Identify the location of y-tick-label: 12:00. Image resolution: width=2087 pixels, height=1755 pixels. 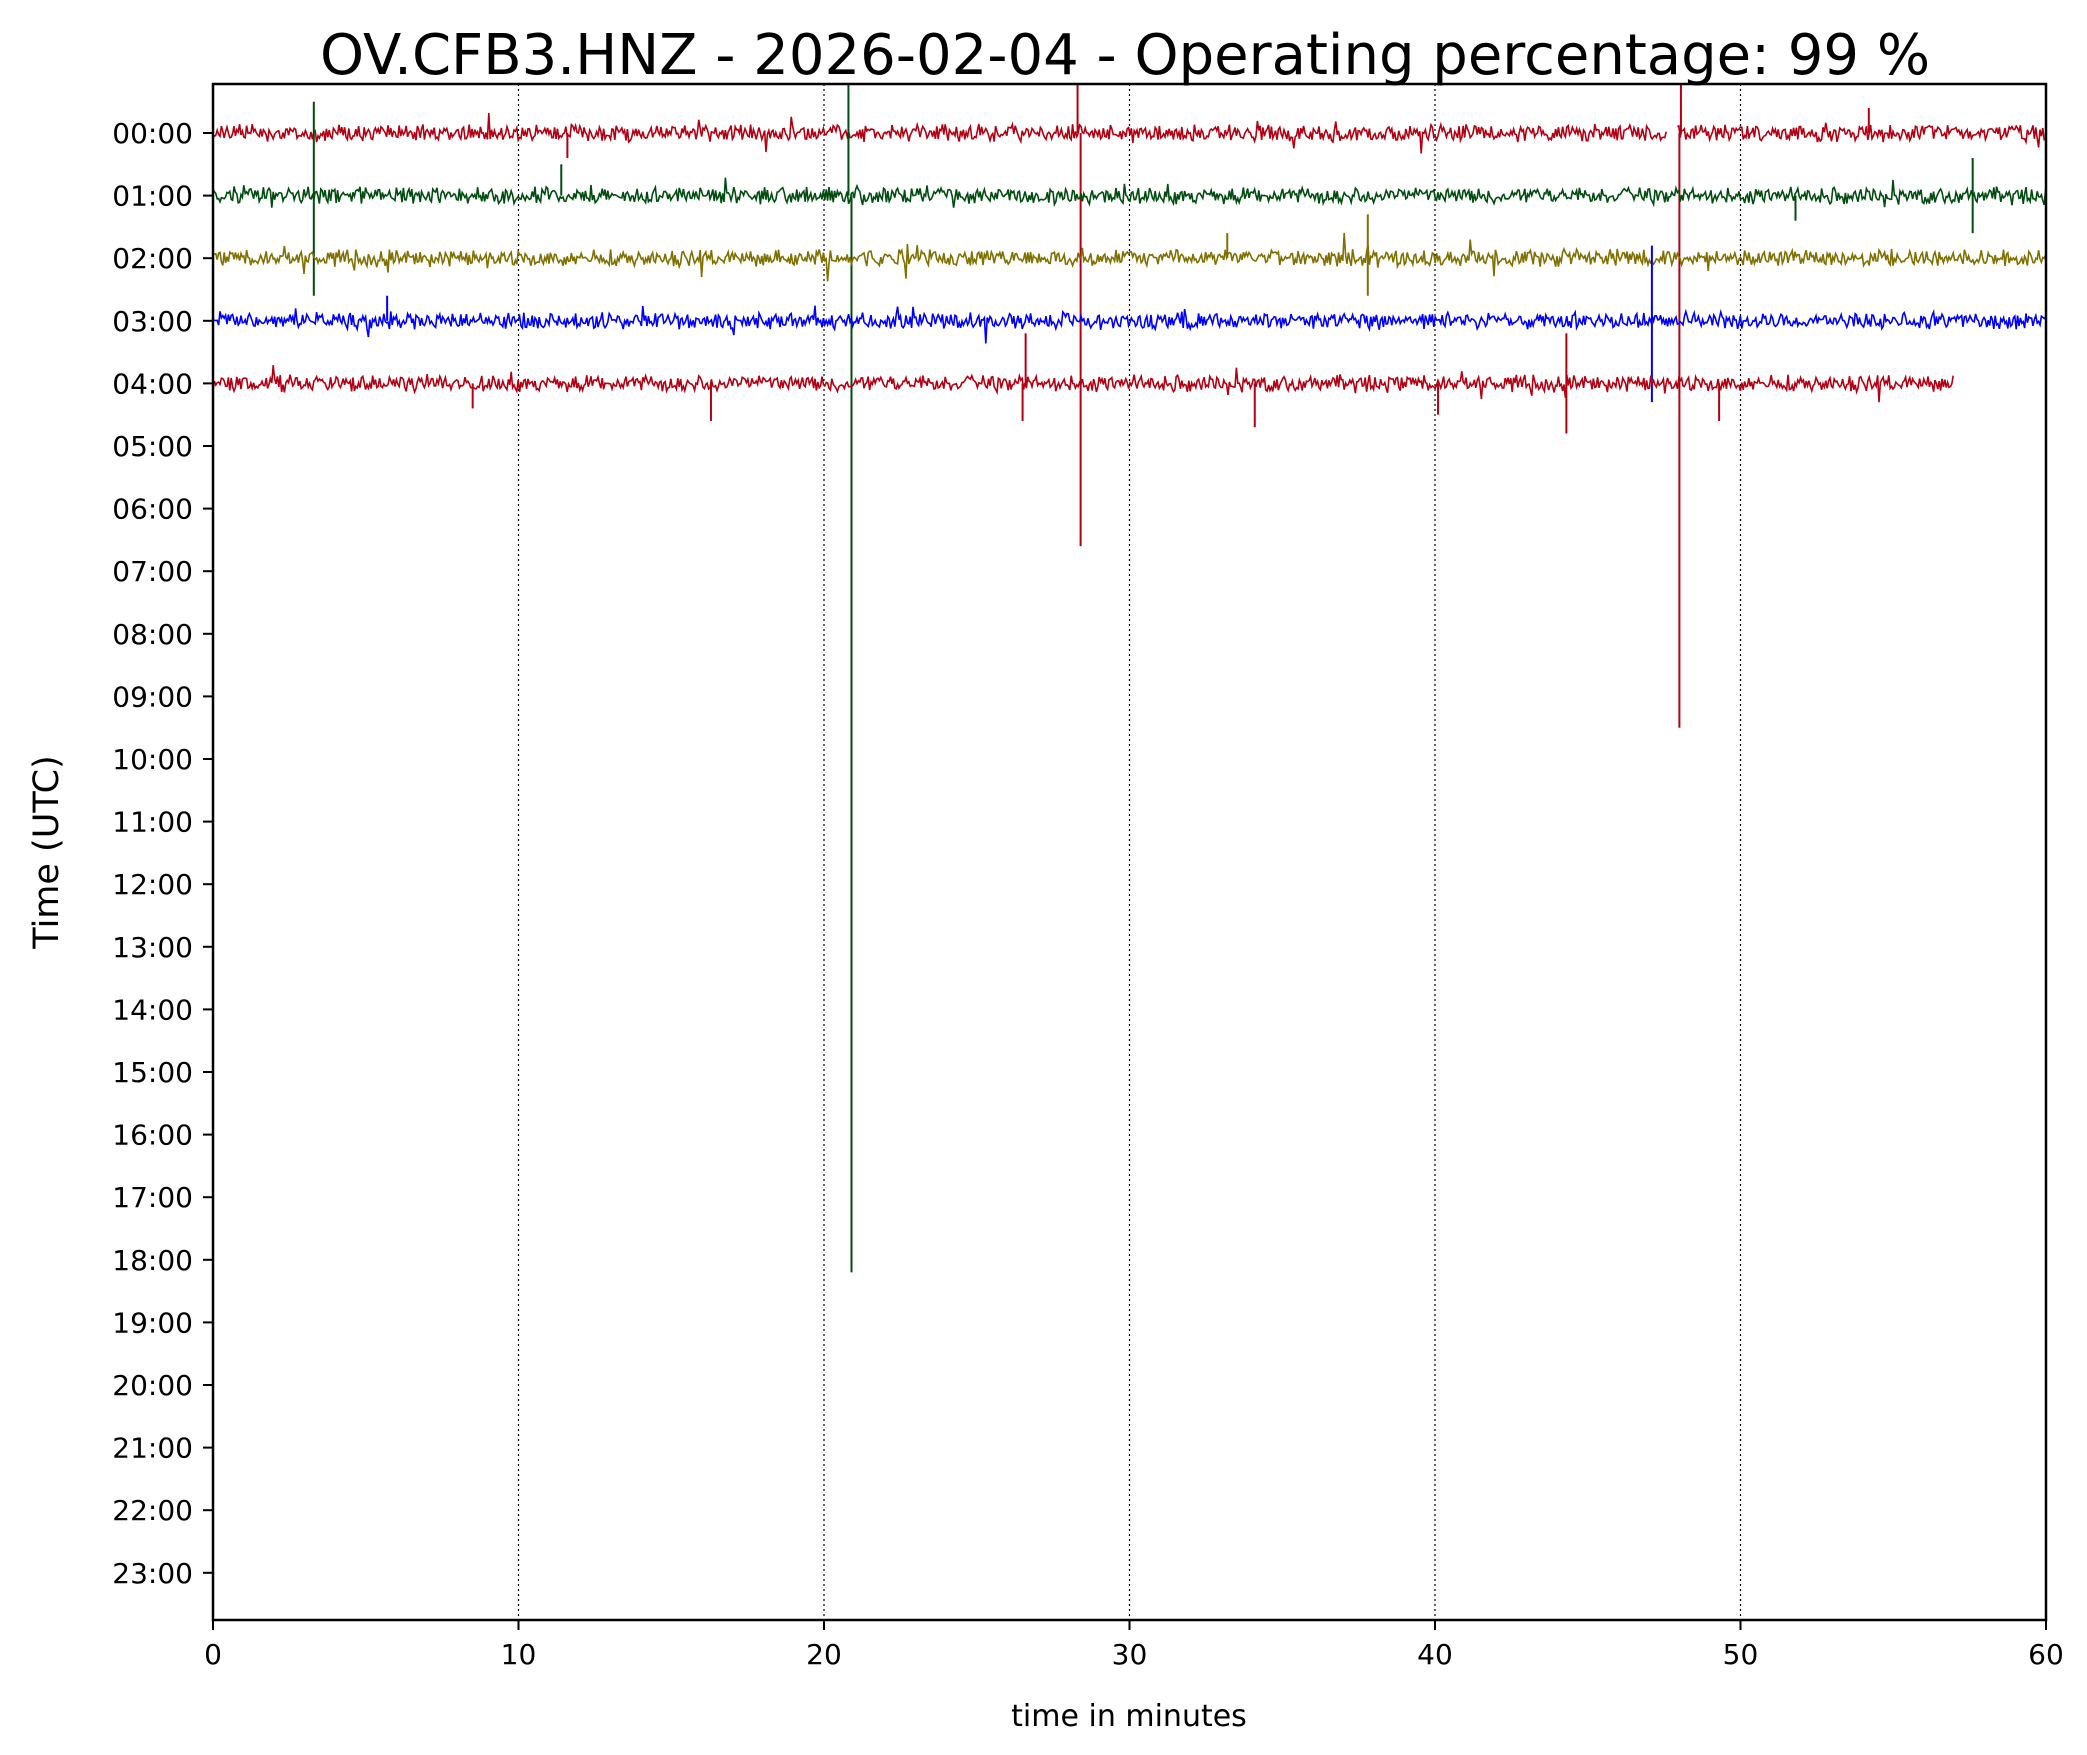
(152, 884).